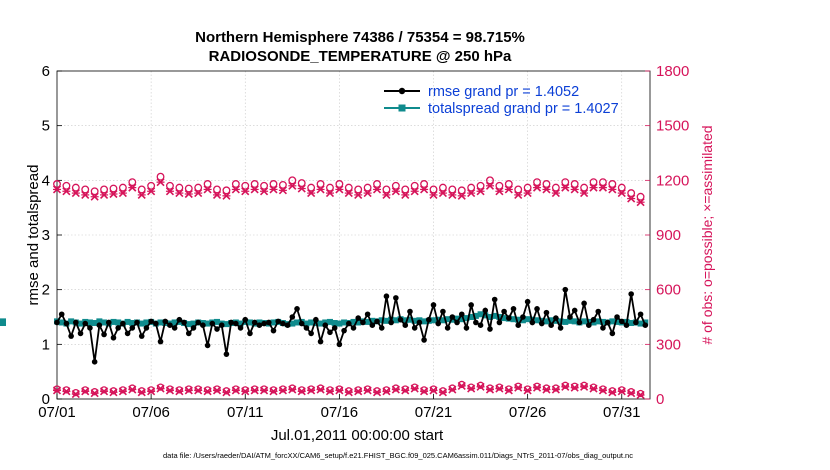  Describe the element at coordinates (523, 109) in the screenshot. I see `legend-spread-label: totalspread grand pr = 1.4027` at that location.